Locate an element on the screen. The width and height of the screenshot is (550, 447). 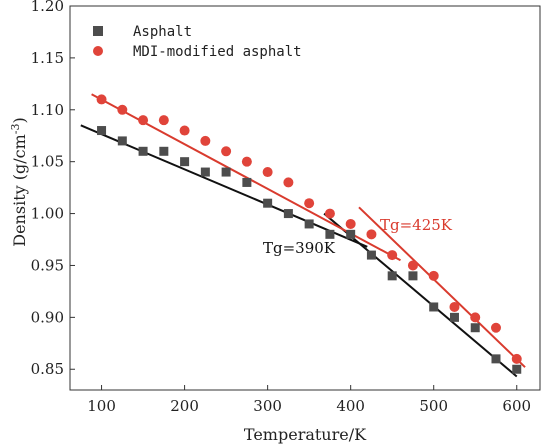
y-axis-title-suffix: ) is located at coordinates (19, 120).